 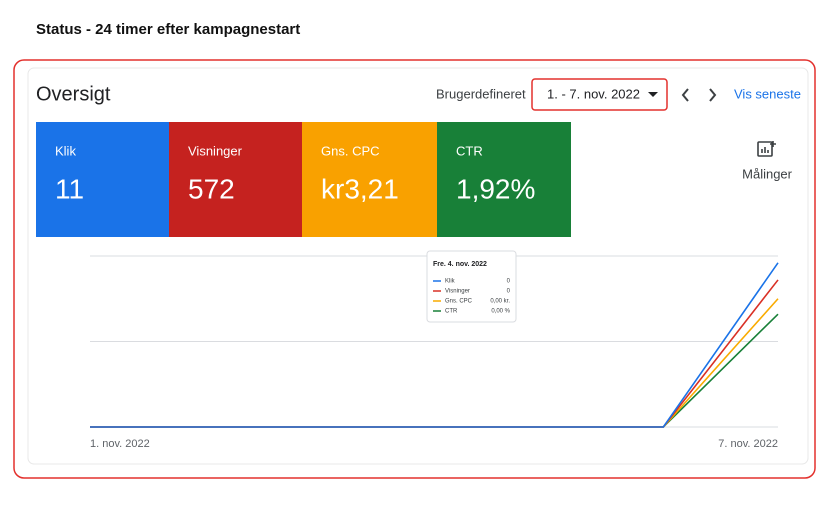 What do you see at coordinates (65, 150) in the screenshot?
I see `metric-label: Klik` at bounding box center [65, 150].